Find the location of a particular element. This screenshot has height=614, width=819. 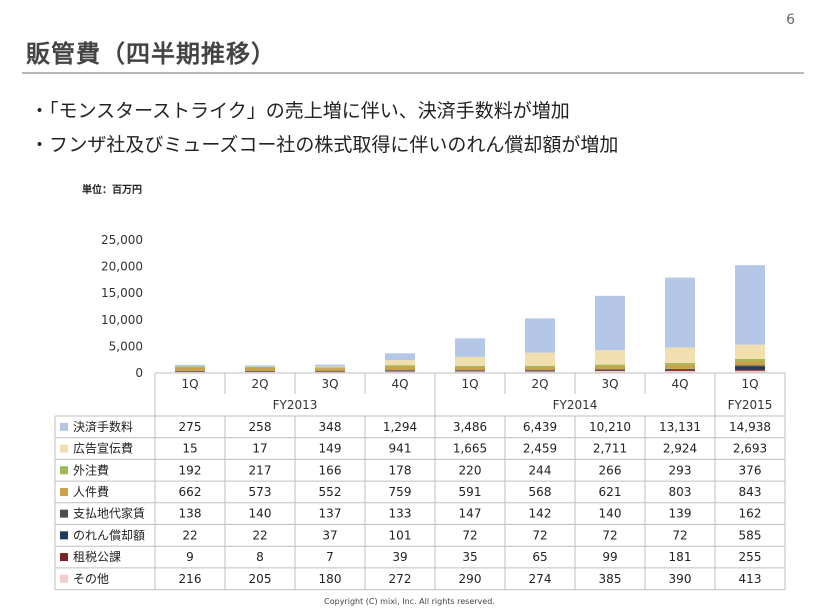

data-label: 178 is located at coordinates (400, 470).